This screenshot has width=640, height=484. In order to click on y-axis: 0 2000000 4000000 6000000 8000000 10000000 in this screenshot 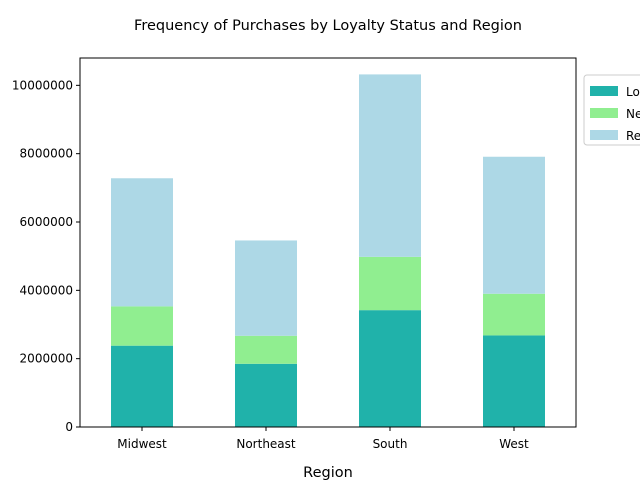, I will do `click(46, 256)`.